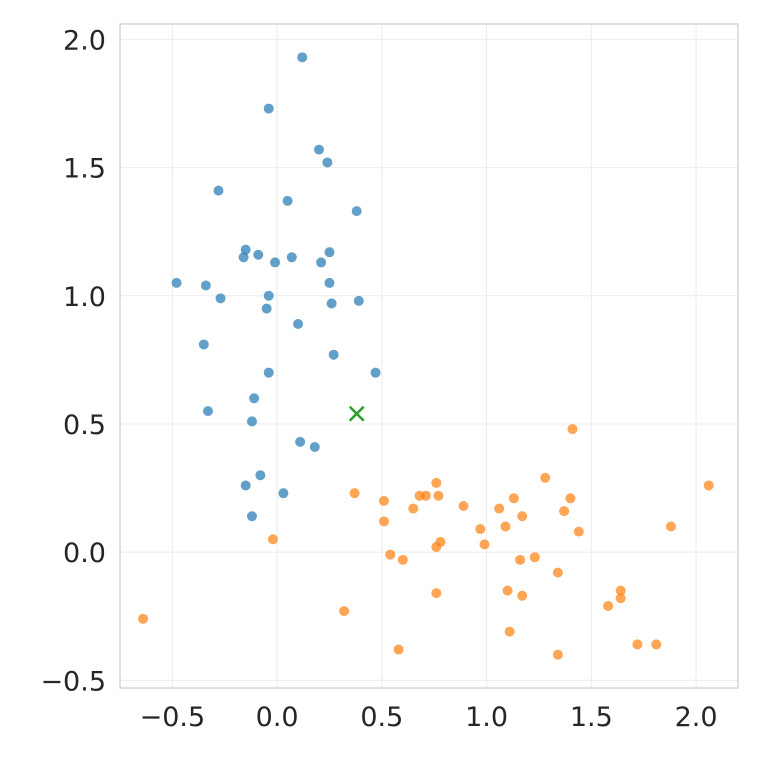 This screenshot has height=761, width=761. I want to click on annotation-markers, so click(356, 413).